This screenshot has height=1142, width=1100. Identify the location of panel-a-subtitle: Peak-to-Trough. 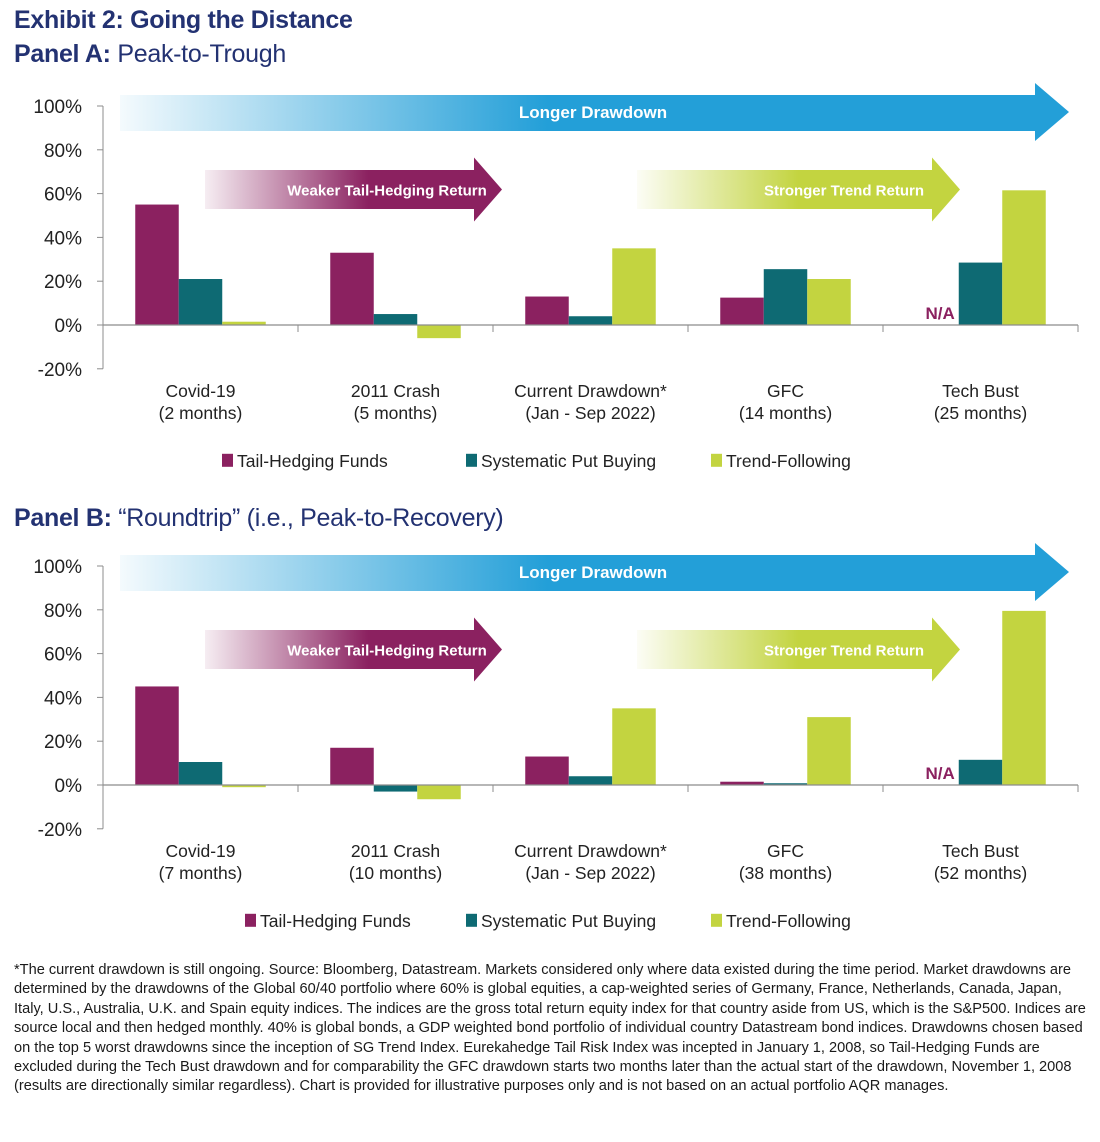
(201, 54).